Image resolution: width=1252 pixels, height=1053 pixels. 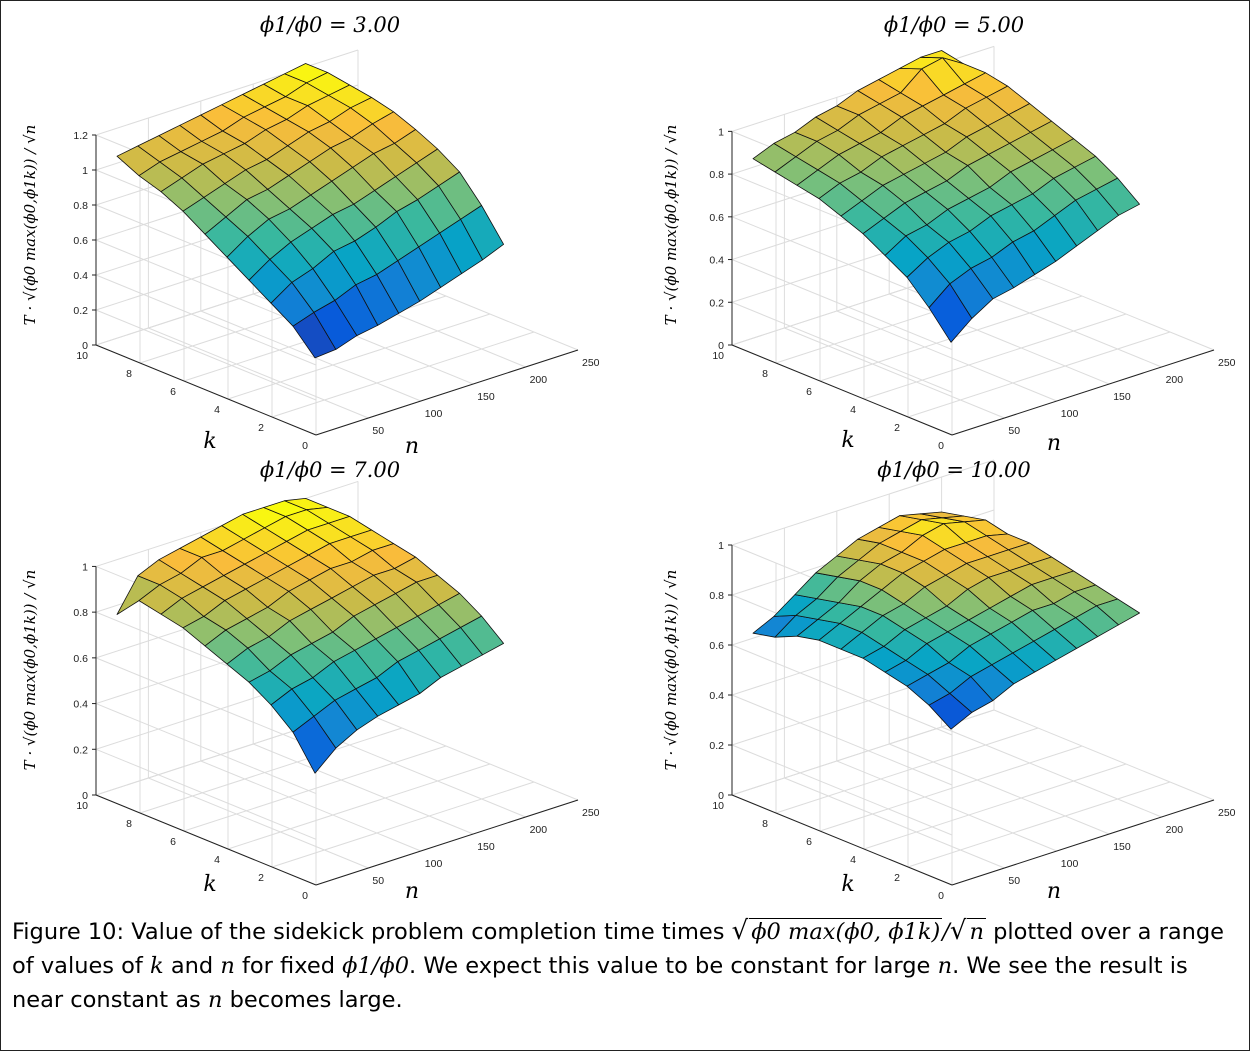 I want to click on z-tick-label: 1.2, so click(x=80, y=136).